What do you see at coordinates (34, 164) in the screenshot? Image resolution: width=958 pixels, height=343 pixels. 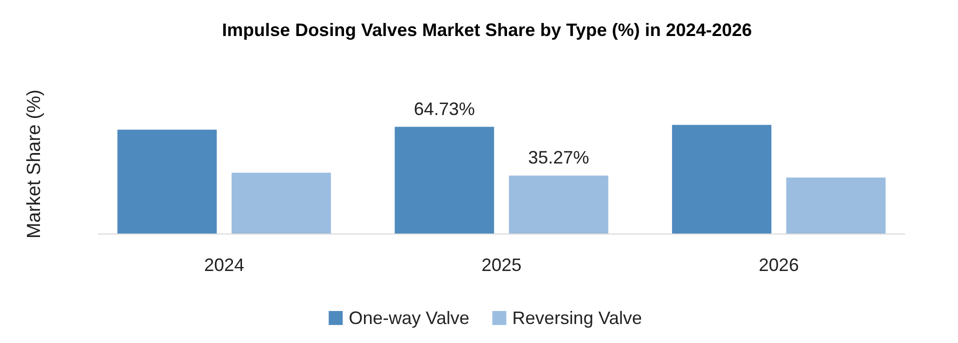 I see `y-axis-title: Market Share (%)` at bounding box center [34, 164].